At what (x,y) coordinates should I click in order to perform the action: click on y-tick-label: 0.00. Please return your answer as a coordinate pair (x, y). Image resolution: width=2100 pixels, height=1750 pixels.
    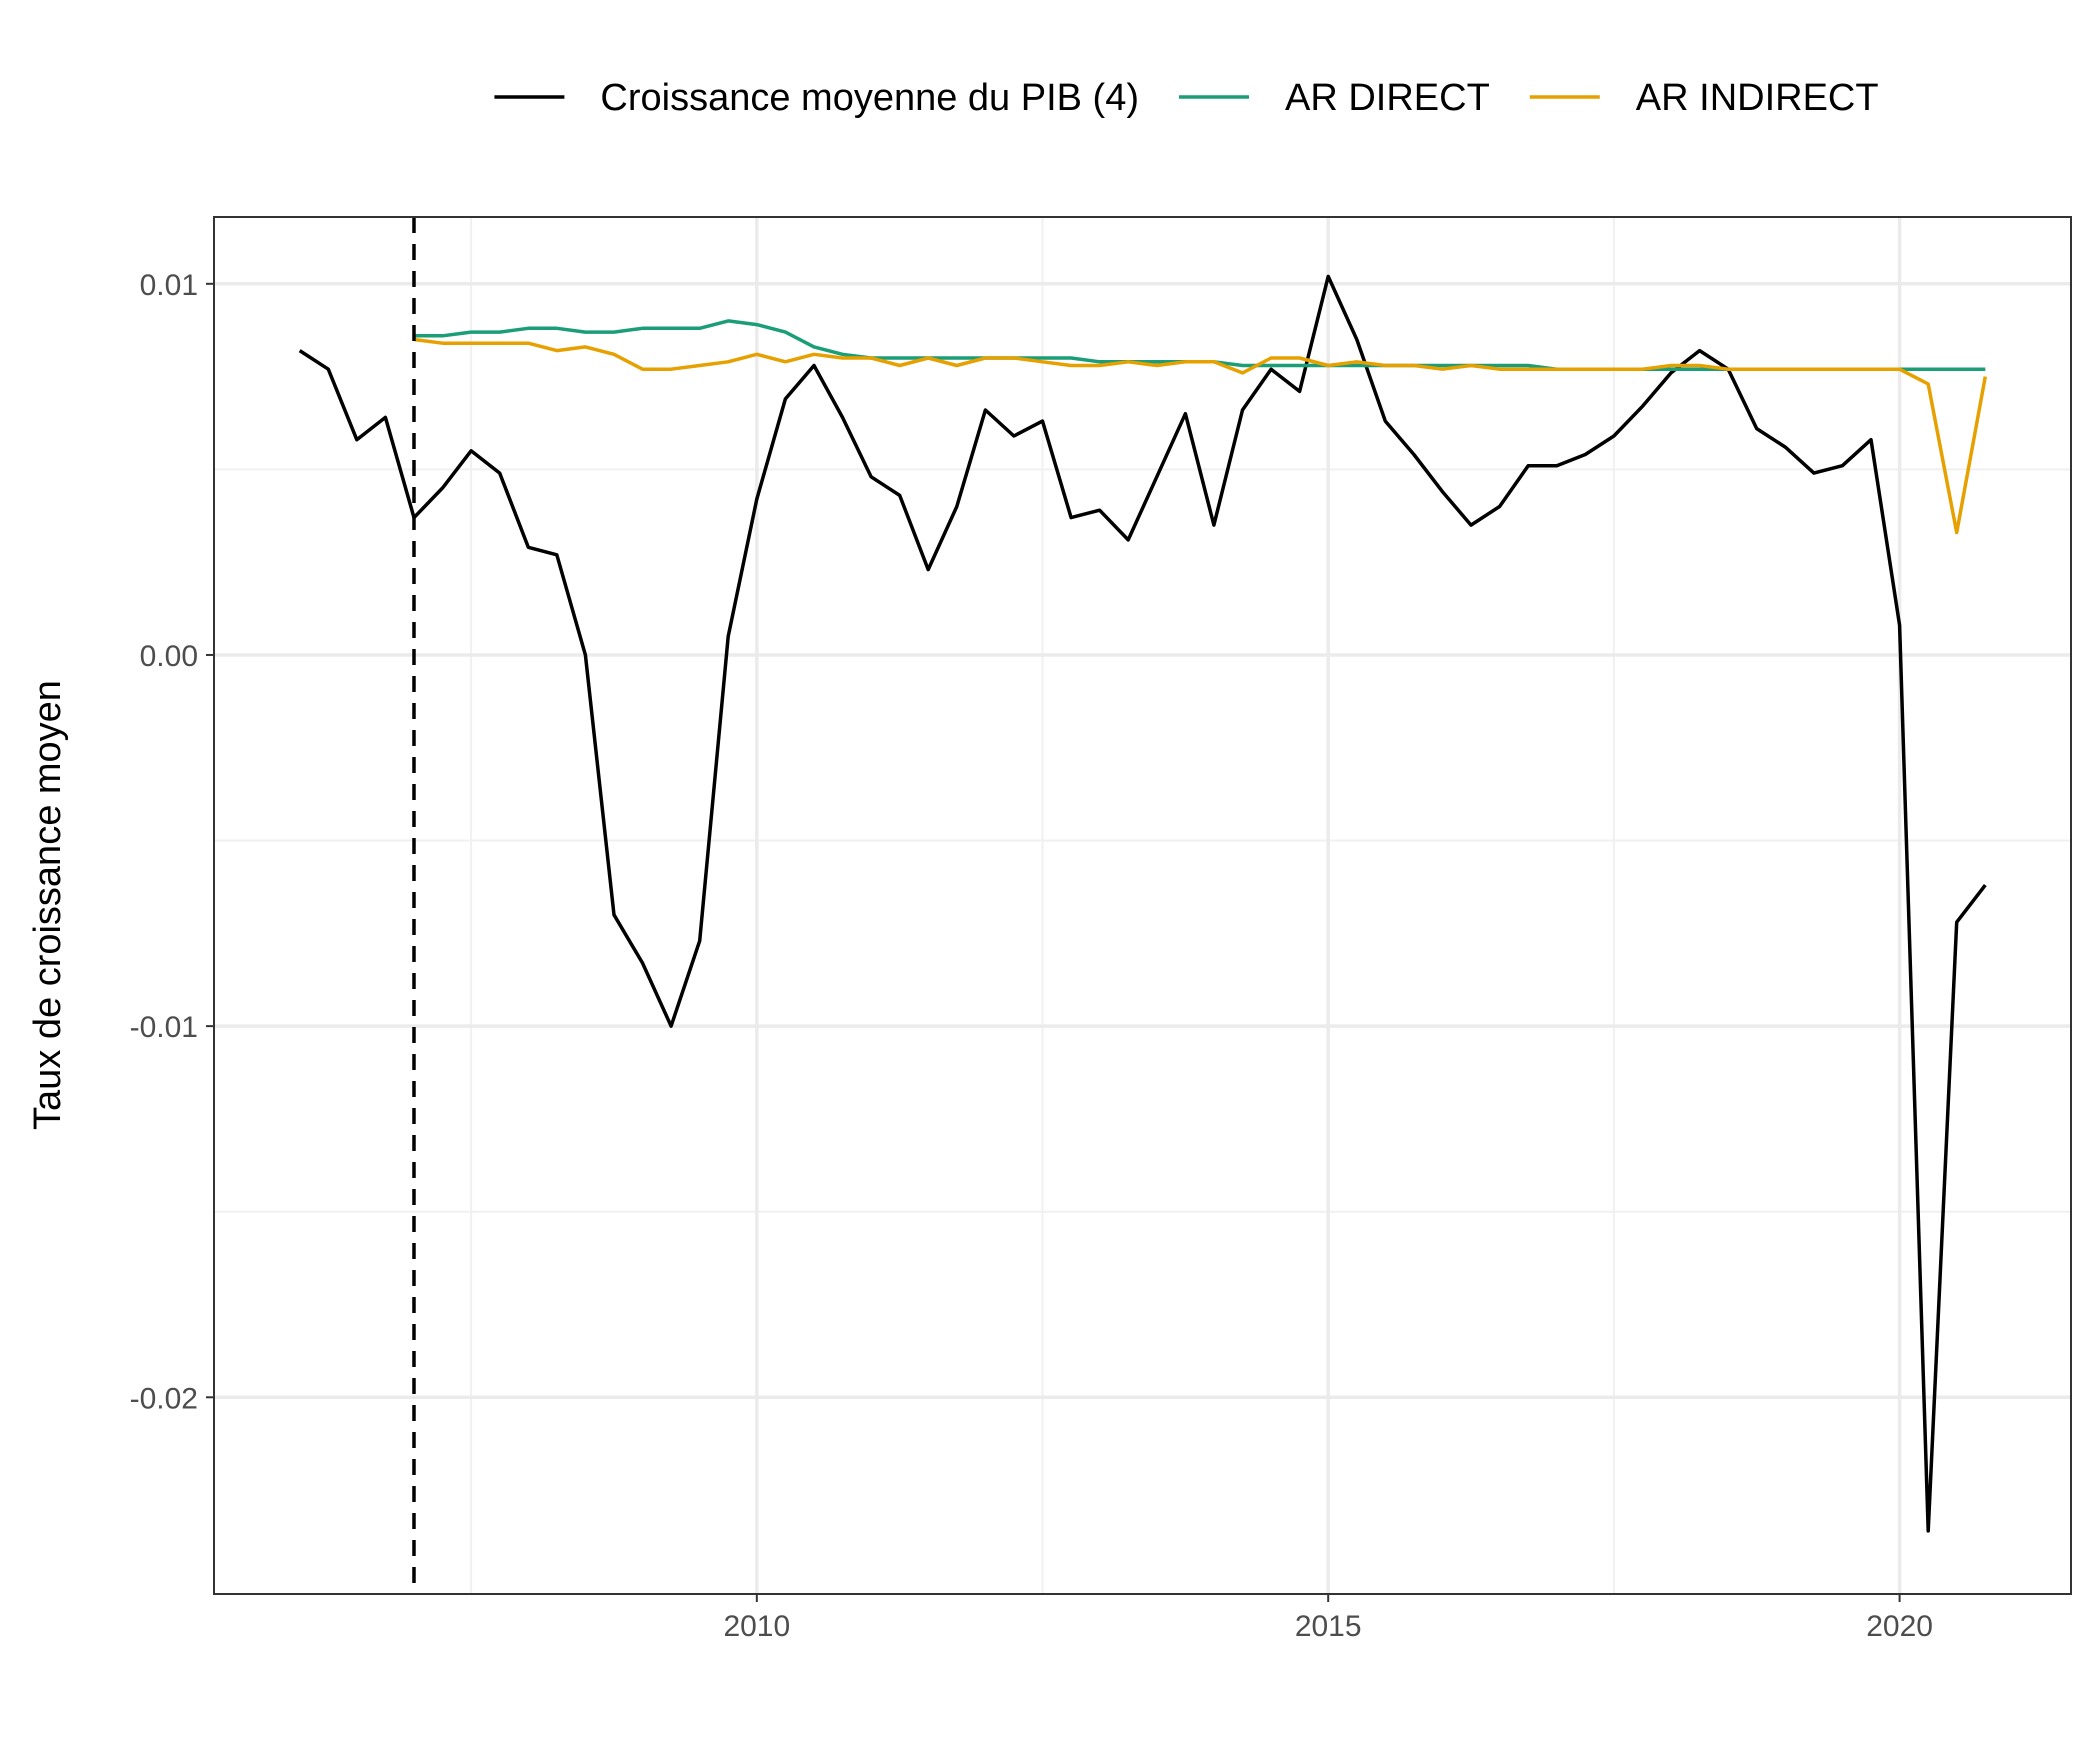
    Looking at the image, I should click on (169, 656).